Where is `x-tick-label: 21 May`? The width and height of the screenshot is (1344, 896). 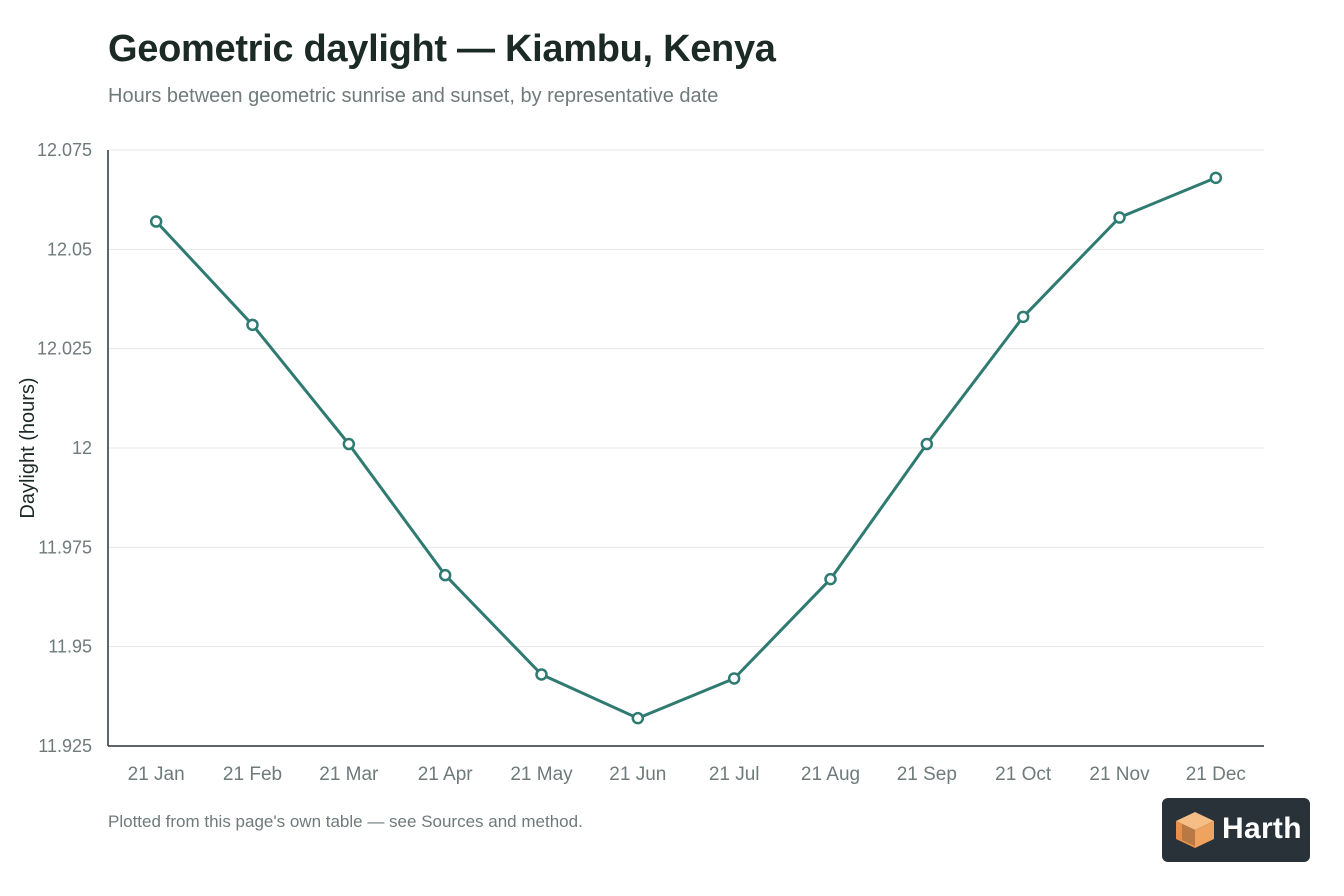 x-tick-label: 21 May is located at coordinates (541, 774).